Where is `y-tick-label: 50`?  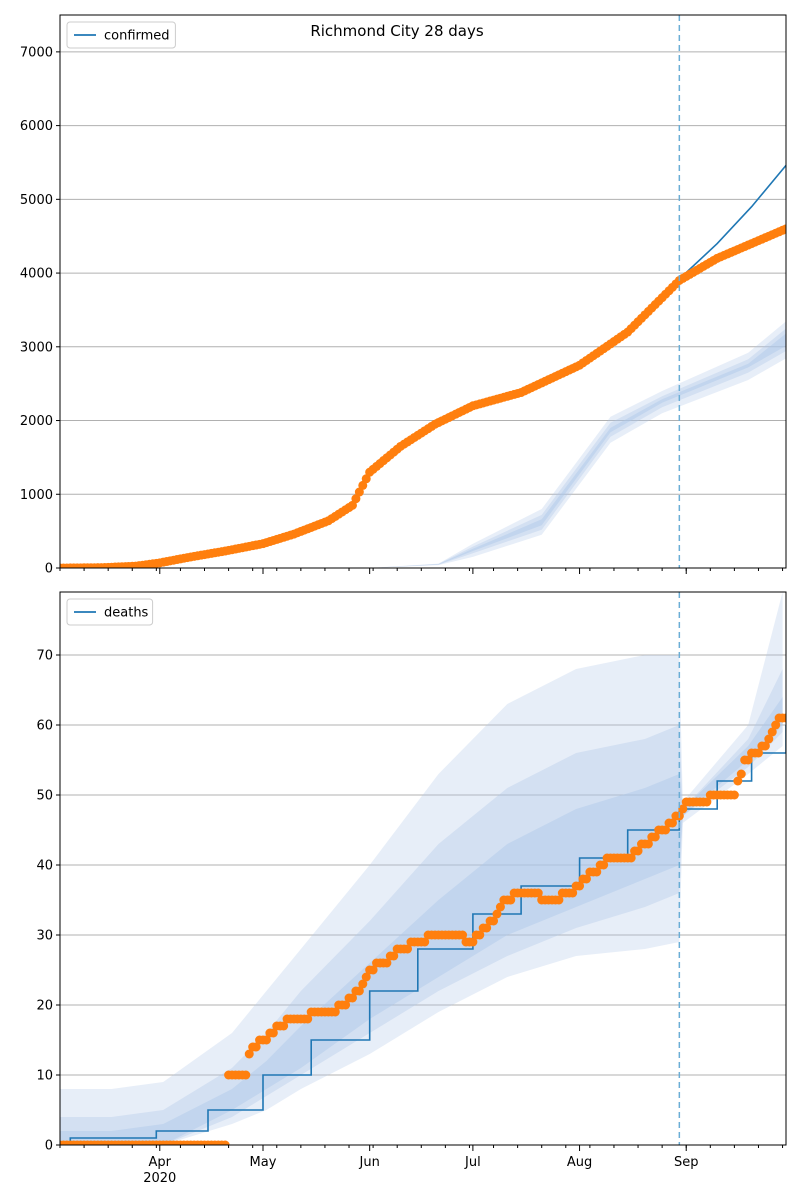 y-tick-label: 50 is located at coordinates (44, 796).